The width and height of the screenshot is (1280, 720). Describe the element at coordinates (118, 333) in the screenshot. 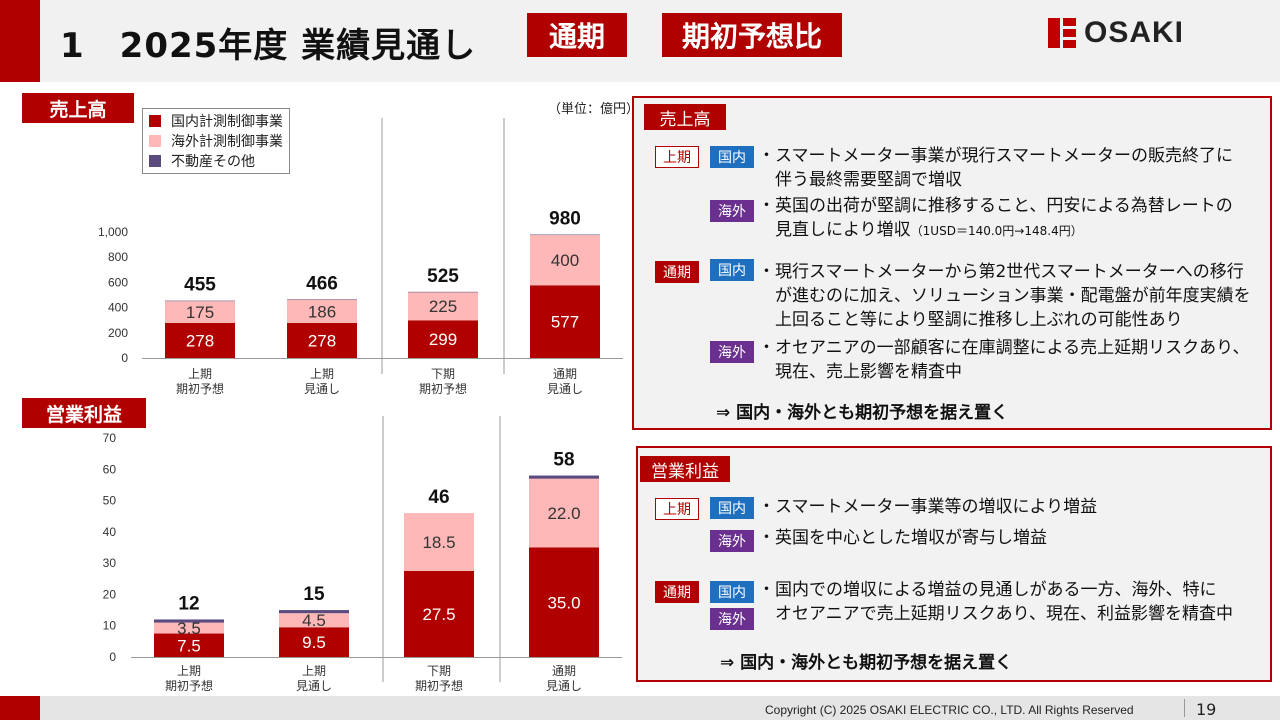

I see `sales-ytick-label: 200` at that location.